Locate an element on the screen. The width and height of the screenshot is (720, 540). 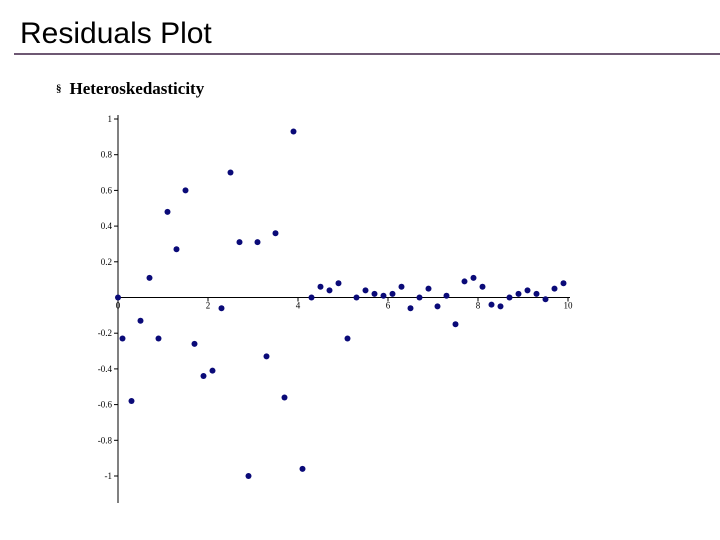
x-tick-label: 4 is located at coordinates (298, 306).